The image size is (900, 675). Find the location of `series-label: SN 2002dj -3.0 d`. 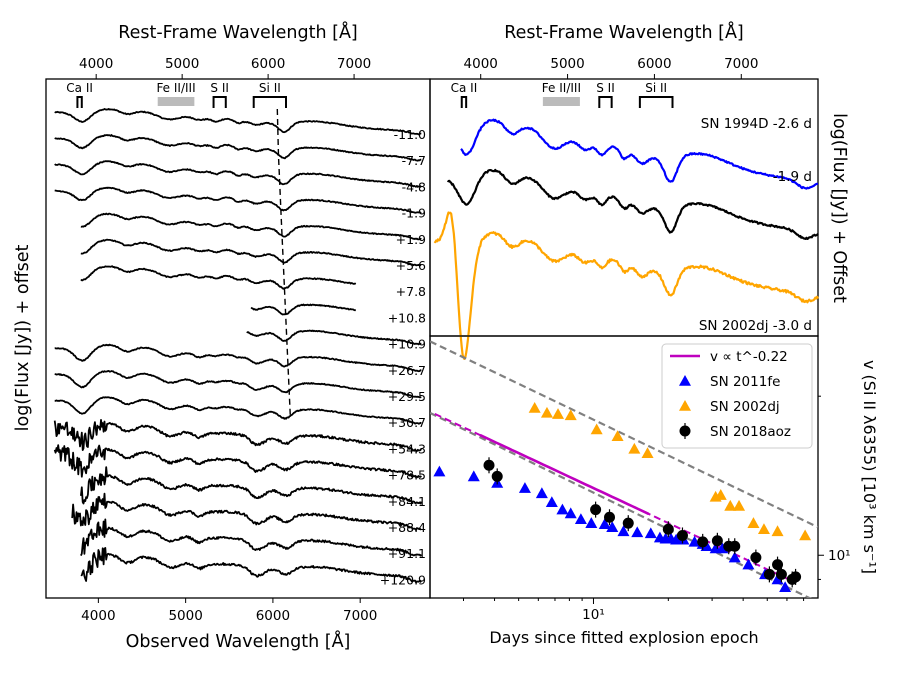

series-label: SN 2002dj -3.0 d is located at coordinates (755, 326).